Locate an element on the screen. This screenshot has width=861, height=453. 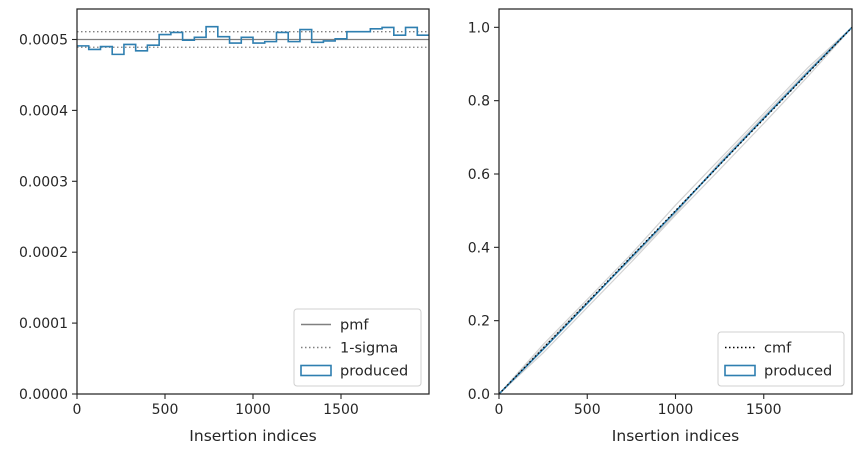
y-tick-label: 0.0 is located at coordinates (479, 395).